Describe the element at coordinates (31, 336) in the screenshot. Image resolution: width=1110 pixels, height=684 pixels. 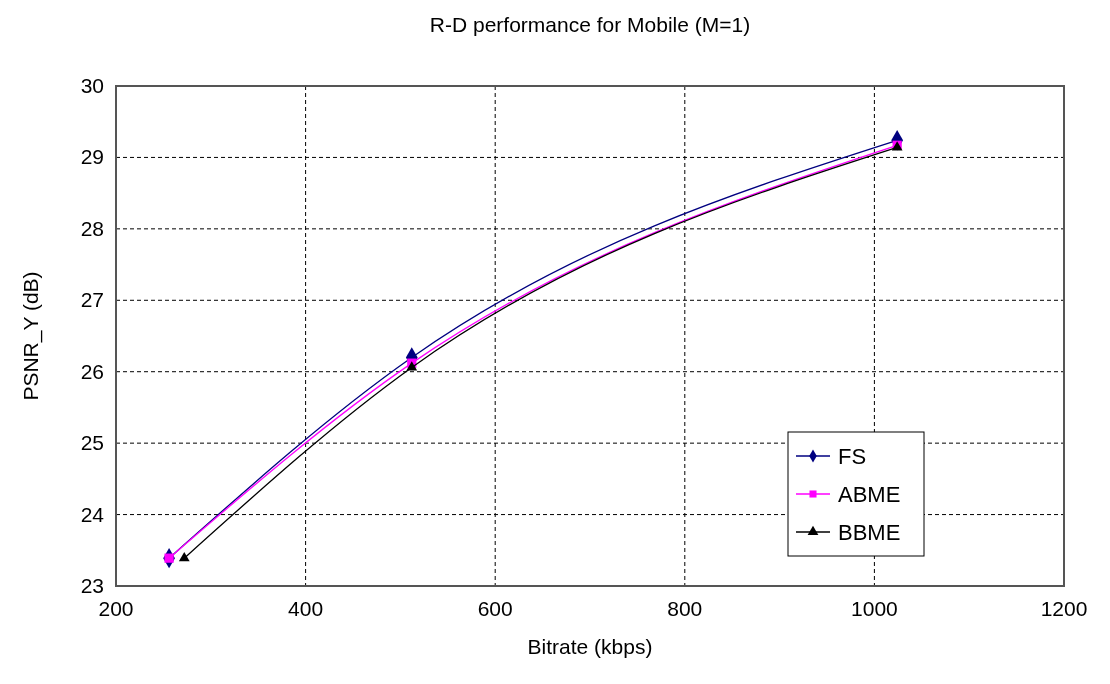
I see `y-axis-title: PSNR_Y (dB)` at that location.